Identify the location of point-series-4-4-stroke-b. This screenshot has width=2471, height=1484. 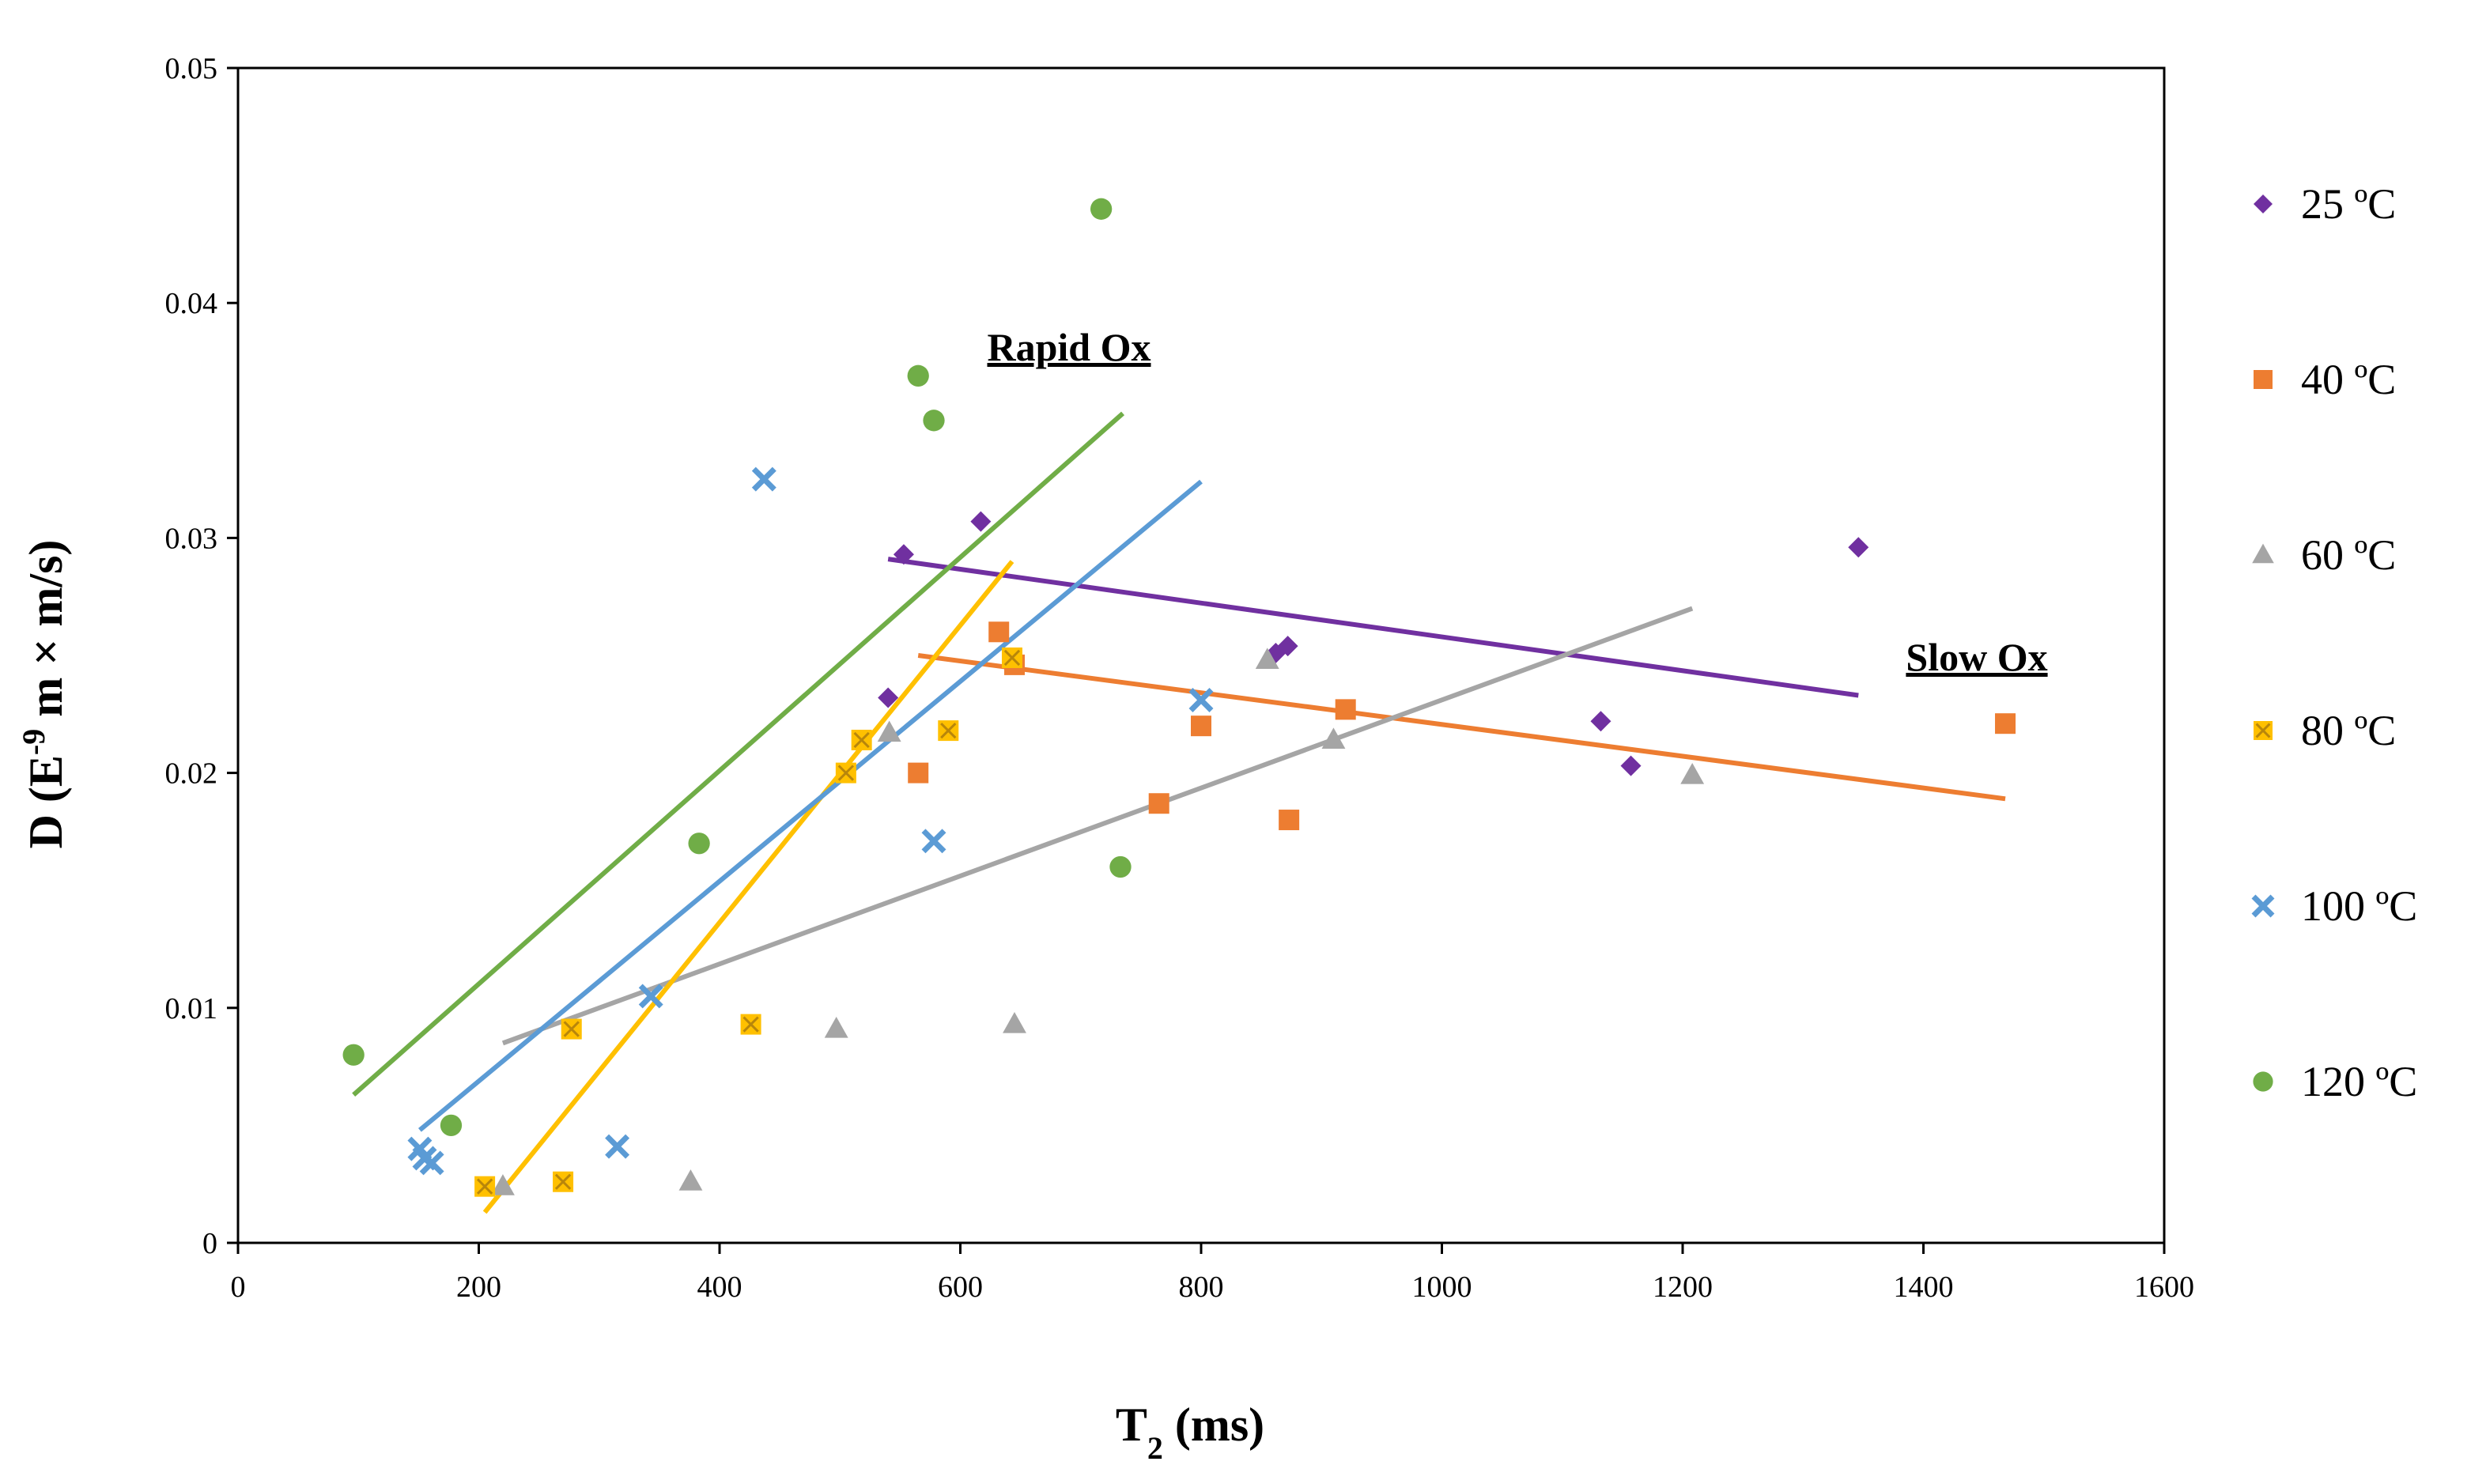
(650, 996).